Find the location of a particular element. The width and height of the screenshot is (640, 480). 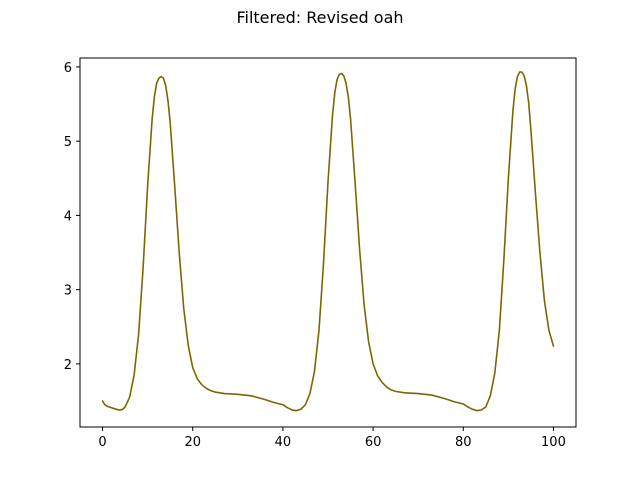

y-tick-label: 6 is located at coordinates (68, 68).